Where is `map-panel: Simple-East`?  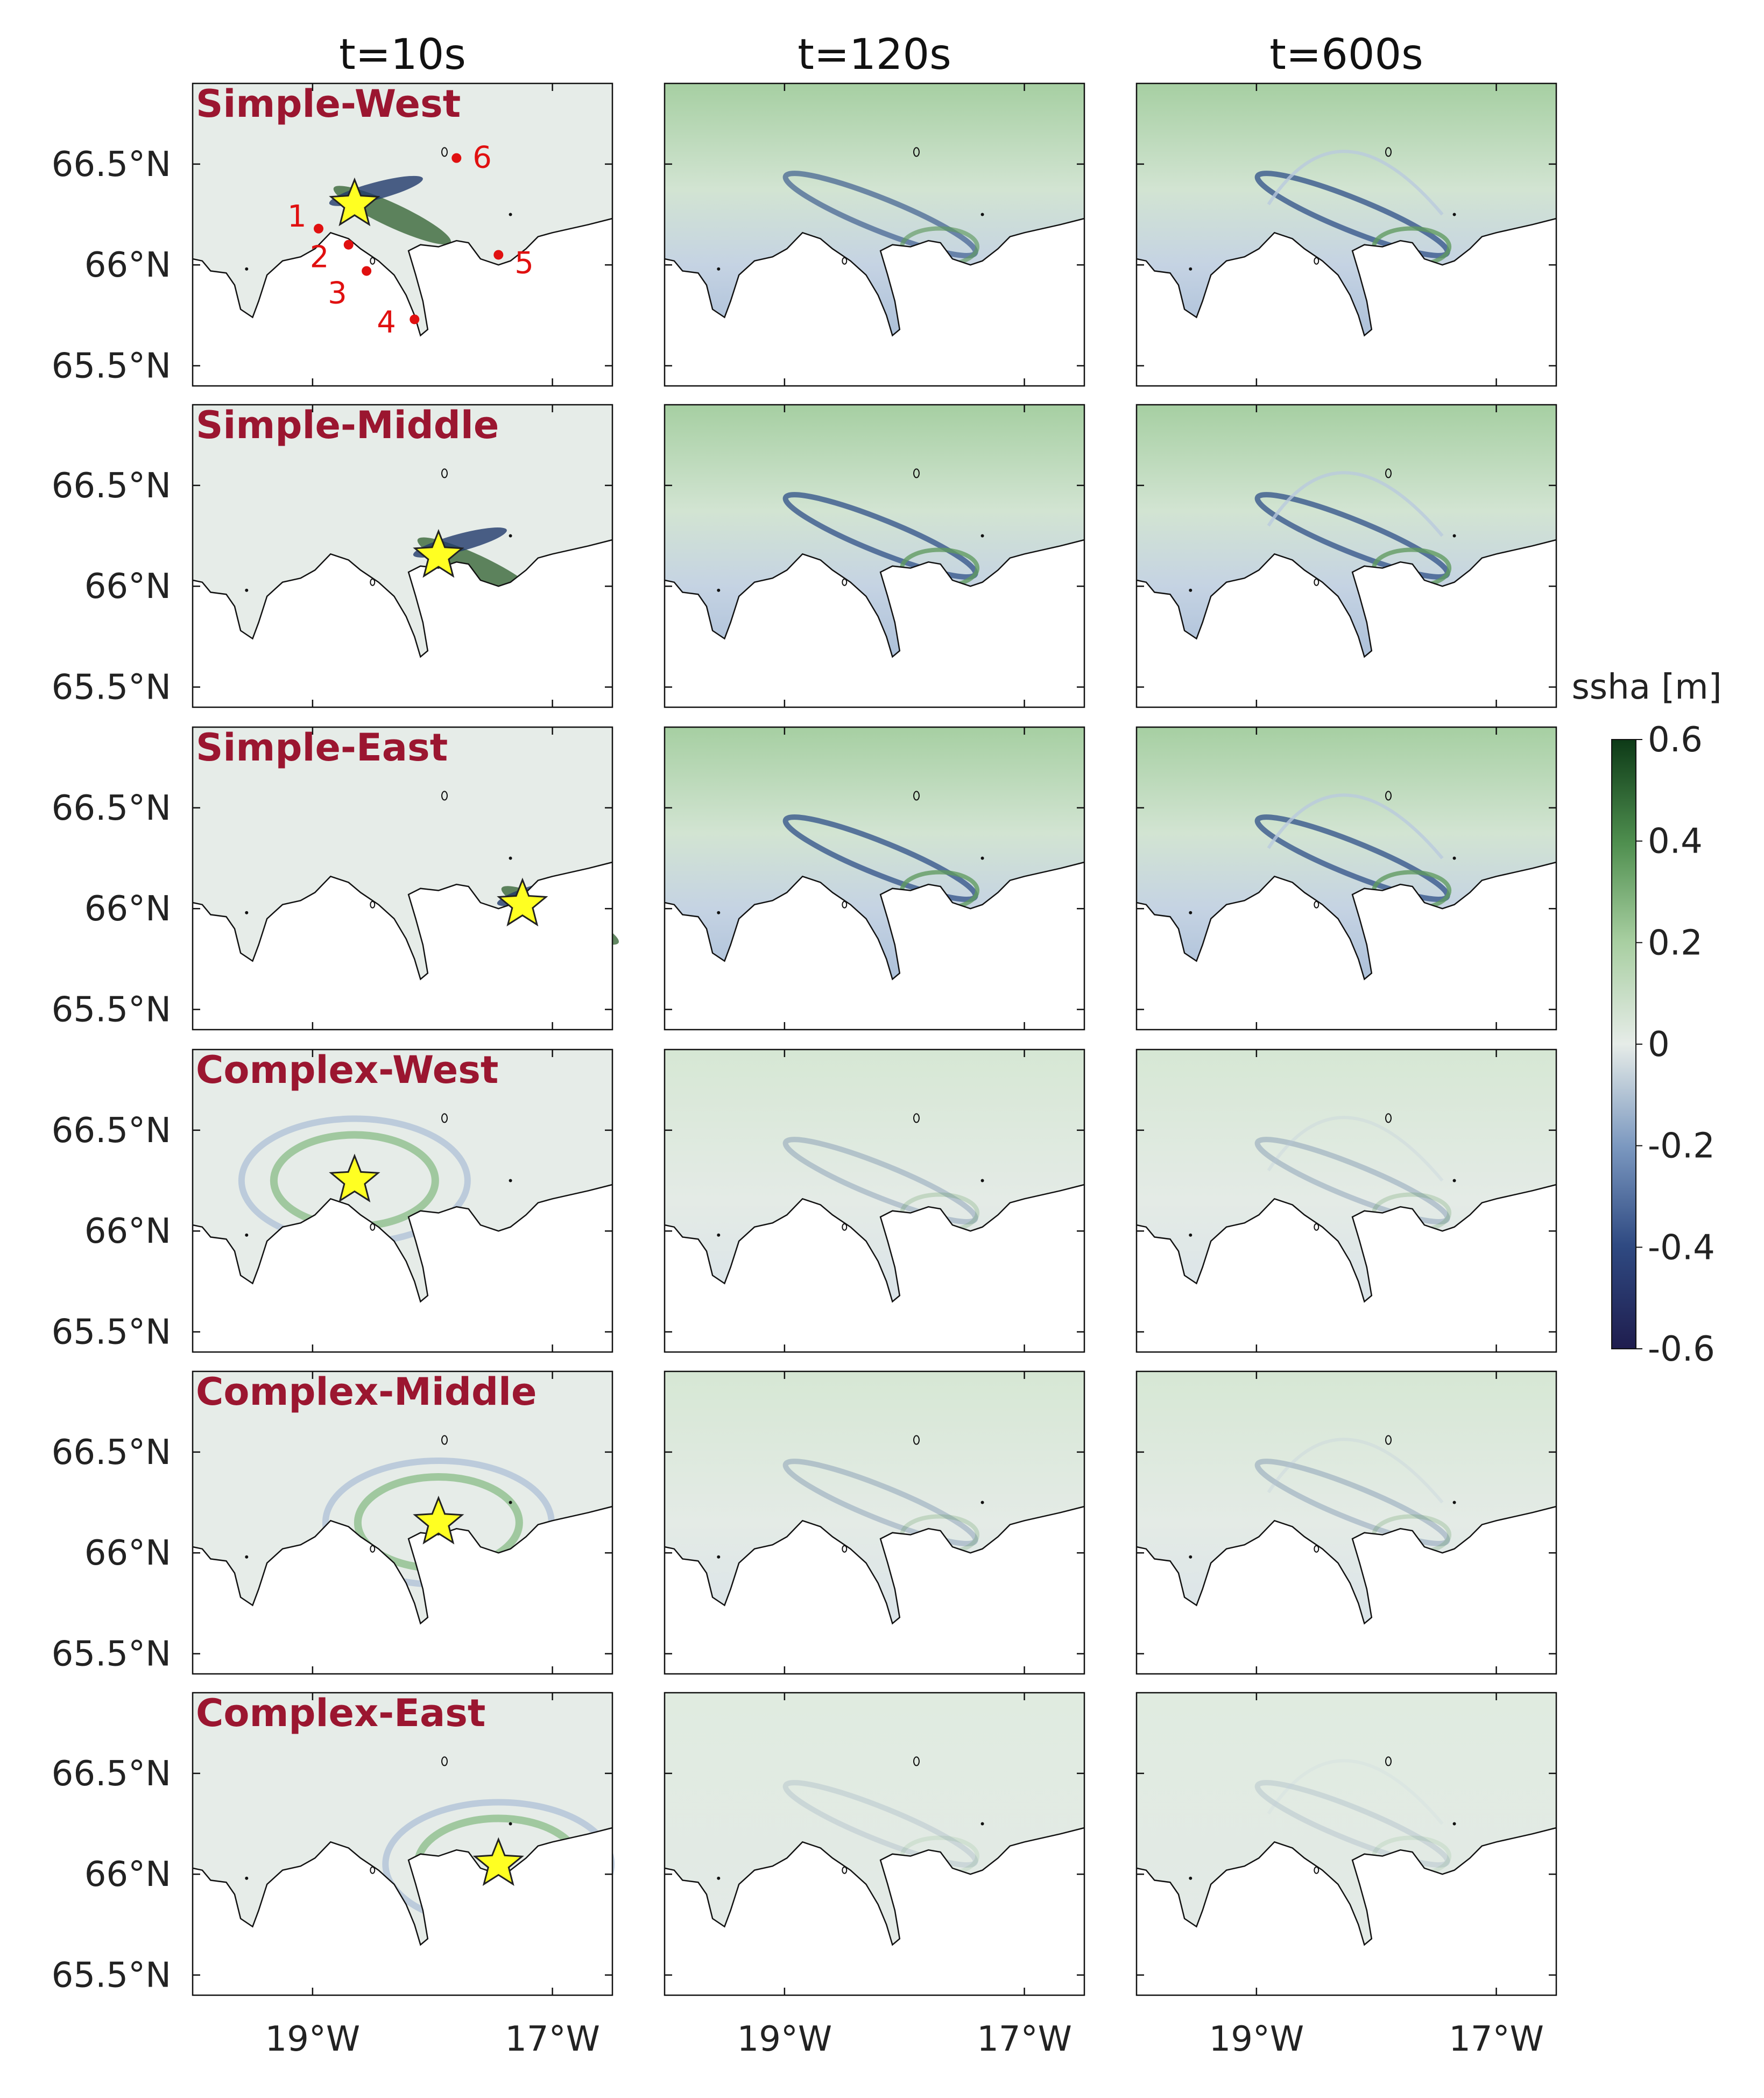 map-panel: Simple-East is located at coordinates (405, 878).